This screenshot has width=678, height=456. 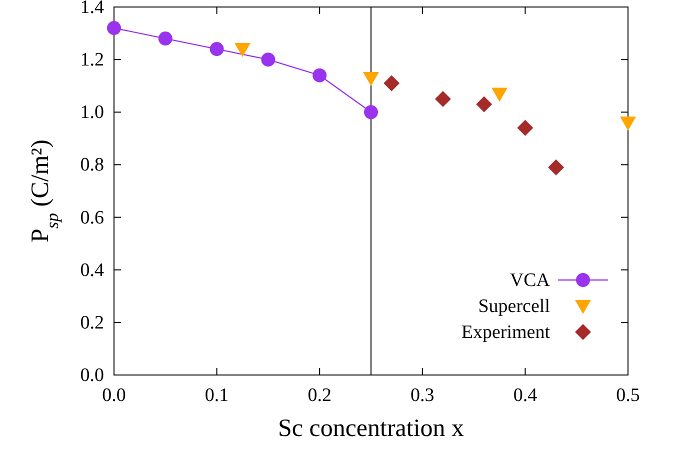 I want to click on y-tick-label: 0.2, so click(x=92, y=323).